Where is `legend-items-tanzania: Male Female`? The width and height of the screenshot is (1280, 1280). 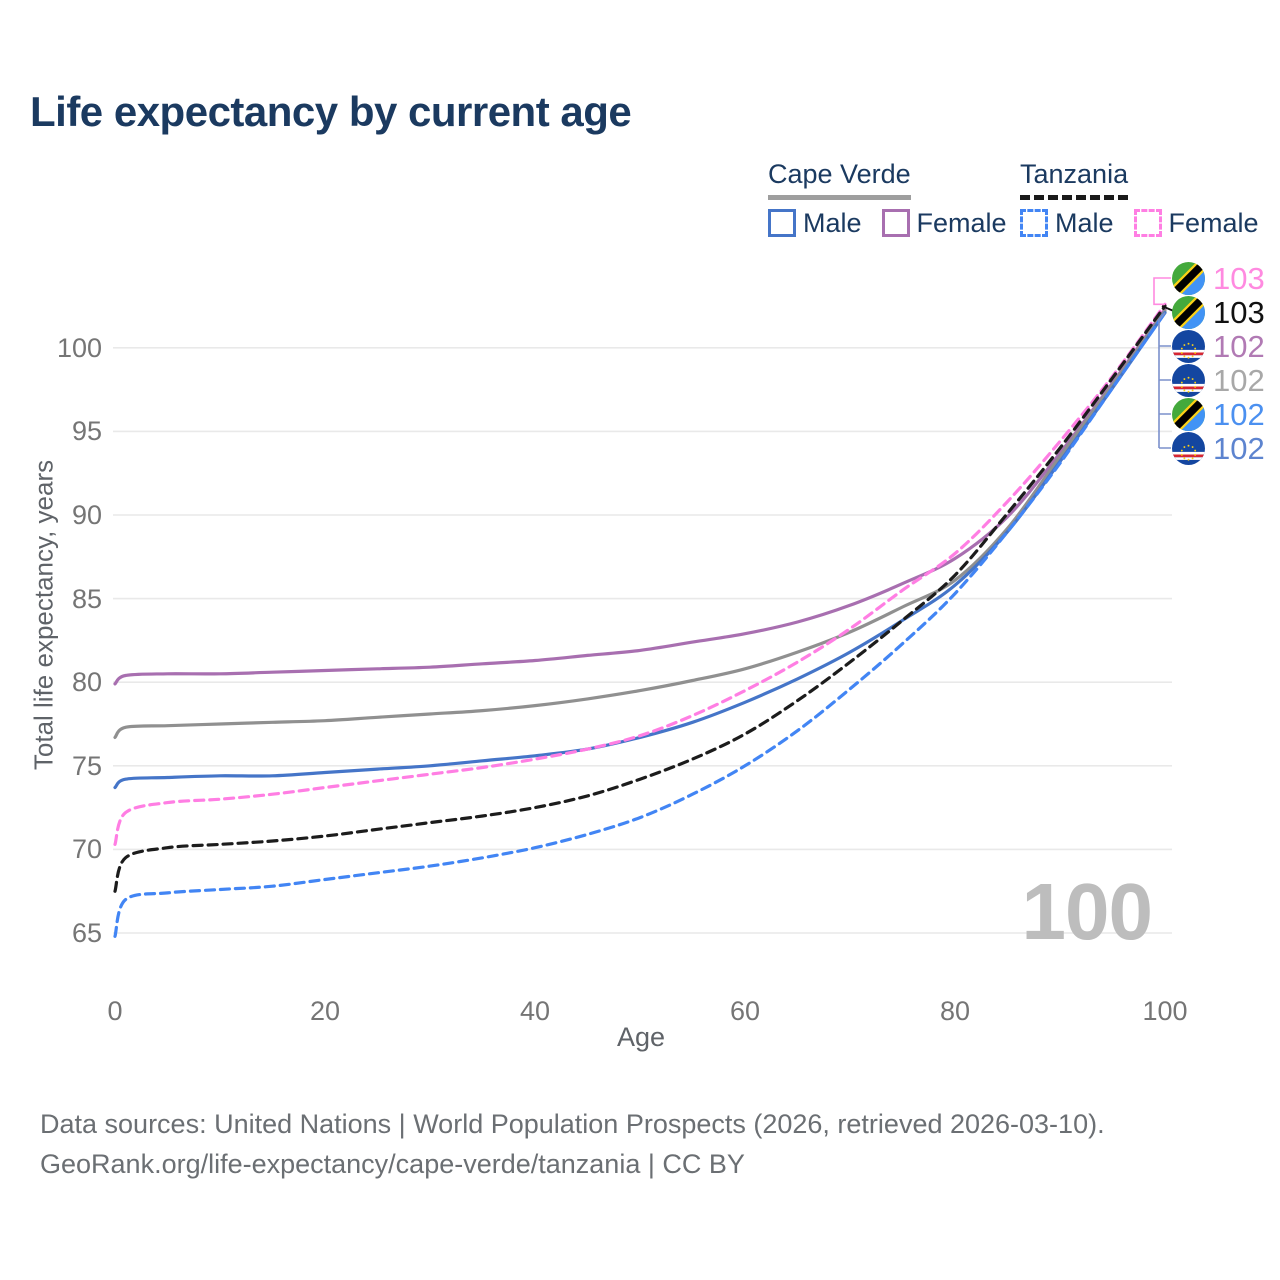
legend-items-tanzania: Male Female is located at coordinates (1139, 223).